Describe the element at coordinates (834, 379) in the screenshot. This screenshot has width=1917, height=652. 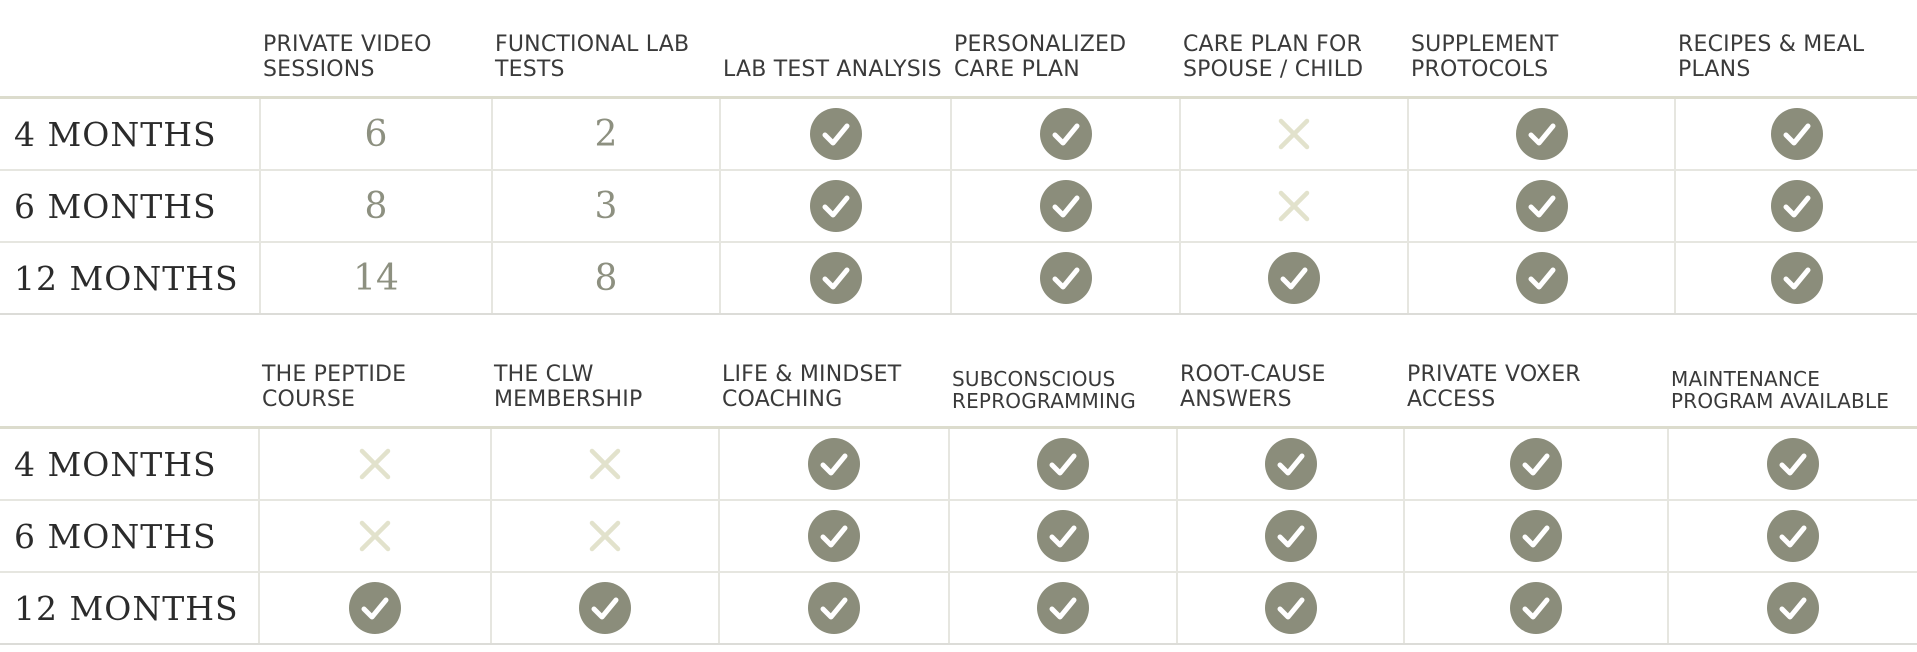
I see `header-life-mindset-coaching: LIFE & MINDSET COACHING` at that location.